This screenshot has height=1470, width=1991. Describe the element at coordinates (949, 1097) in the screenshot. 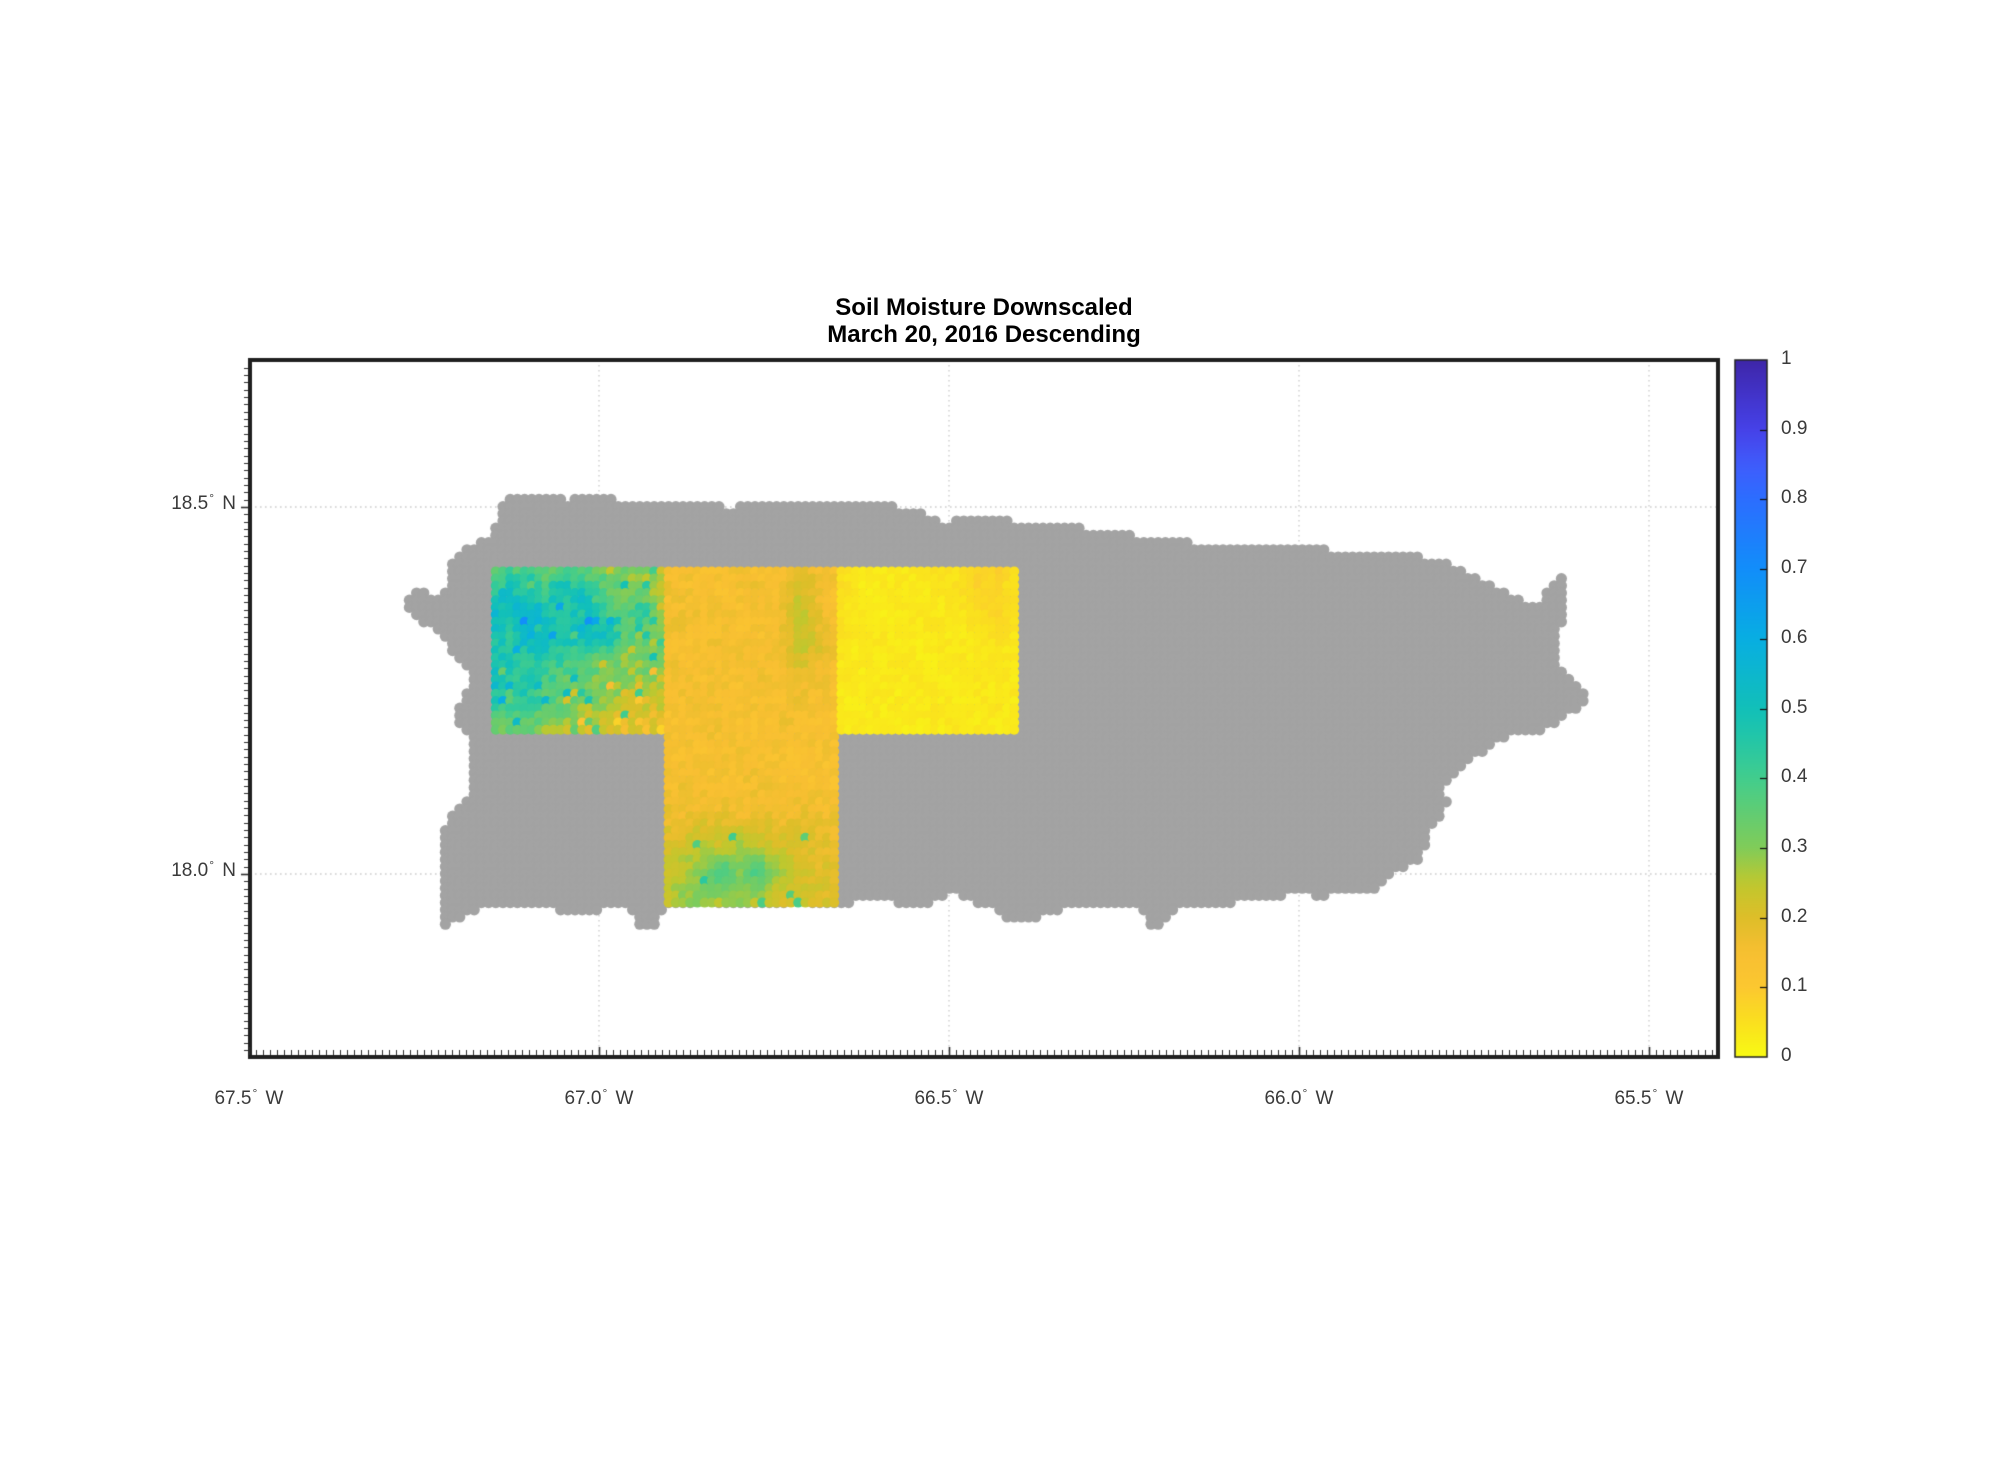

I see `x-tick-label-66.5: 66.5° W` at that location.